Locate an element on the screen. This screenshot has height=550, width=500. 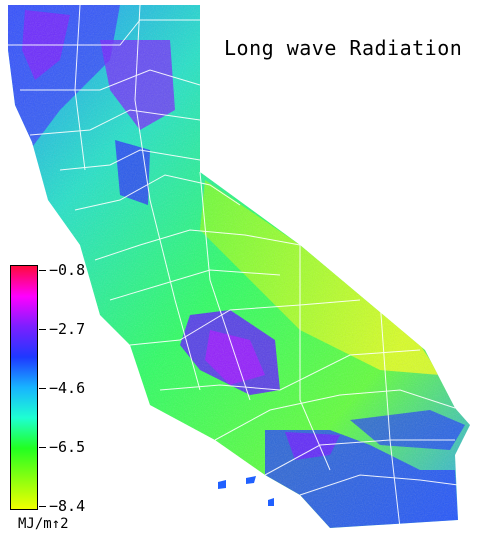
channel-islands is located at coordinates (246, 491).